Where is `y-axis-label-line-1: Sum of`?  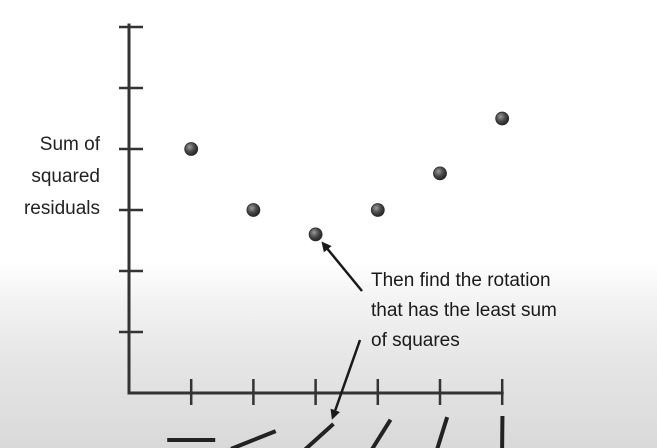
y-axis-label-line-1: Sum of is located at coordinates (69, 144).